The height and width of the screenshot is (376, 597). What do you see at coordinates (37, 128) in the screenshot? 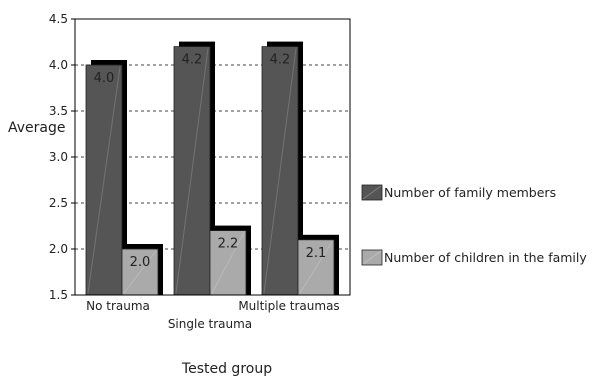
I see `y-axis-title: Average` at bounding box center [37, 128].